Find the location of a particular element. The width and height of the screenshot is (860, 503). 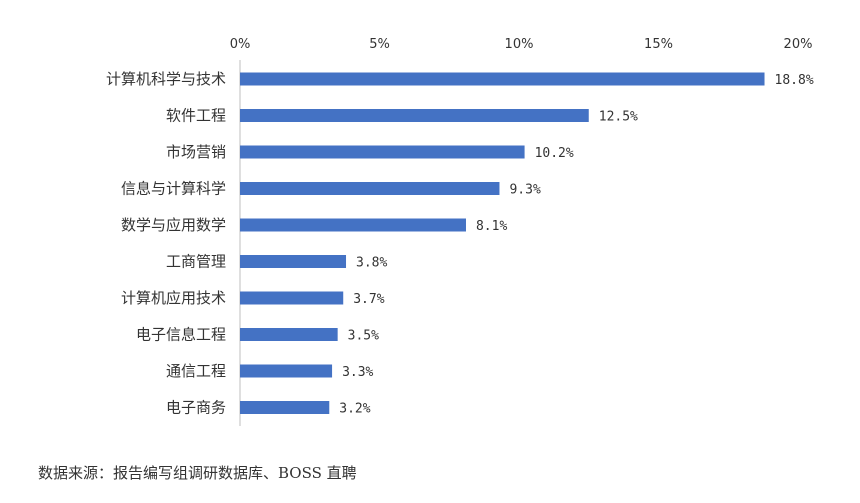

value-label: 12.5% is located at coordinates (618, 117).